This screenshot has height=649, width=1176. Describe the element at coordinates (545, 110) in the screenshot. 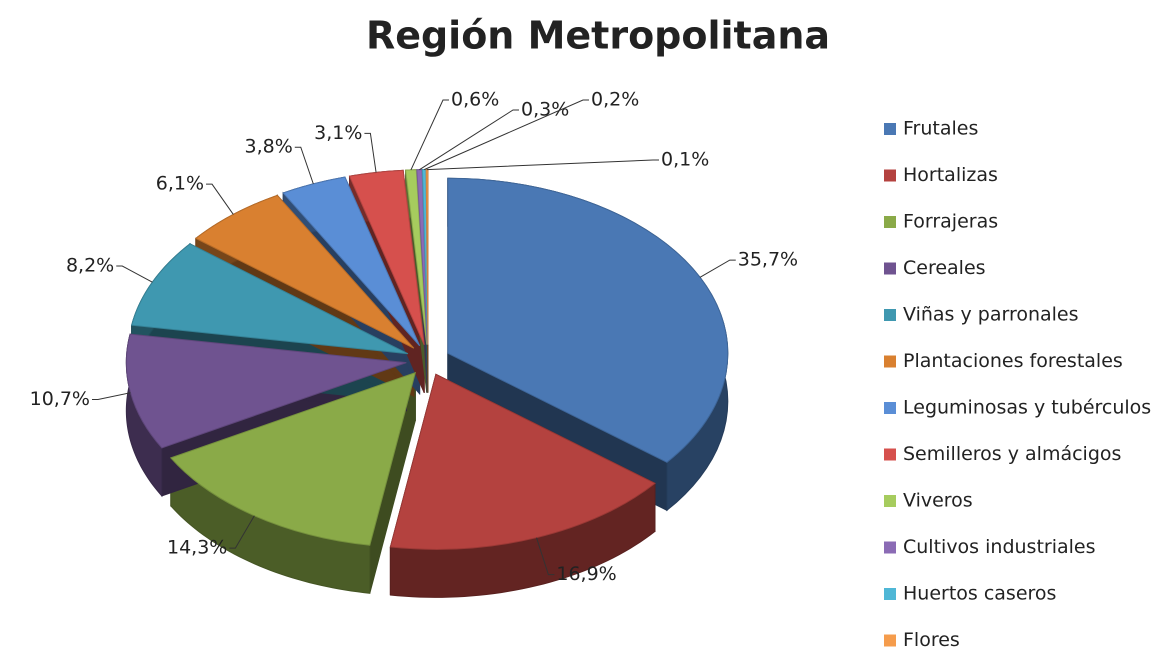

I see `data-label: 0,3%` at that location.